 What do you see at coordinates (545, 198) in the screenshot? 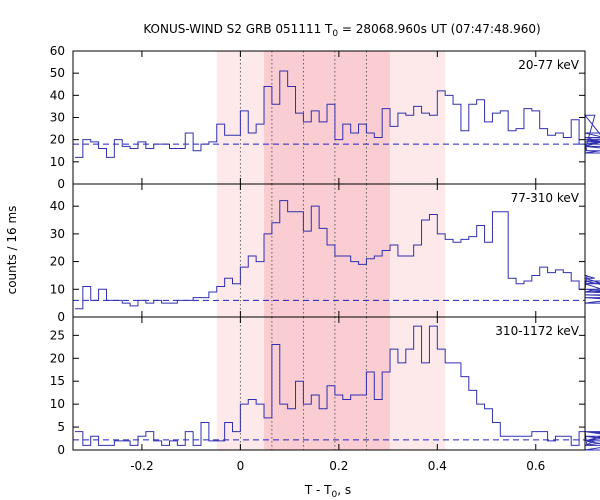
I see `energy-band-label: 77-310 keV` at bounding box center [545, 198].